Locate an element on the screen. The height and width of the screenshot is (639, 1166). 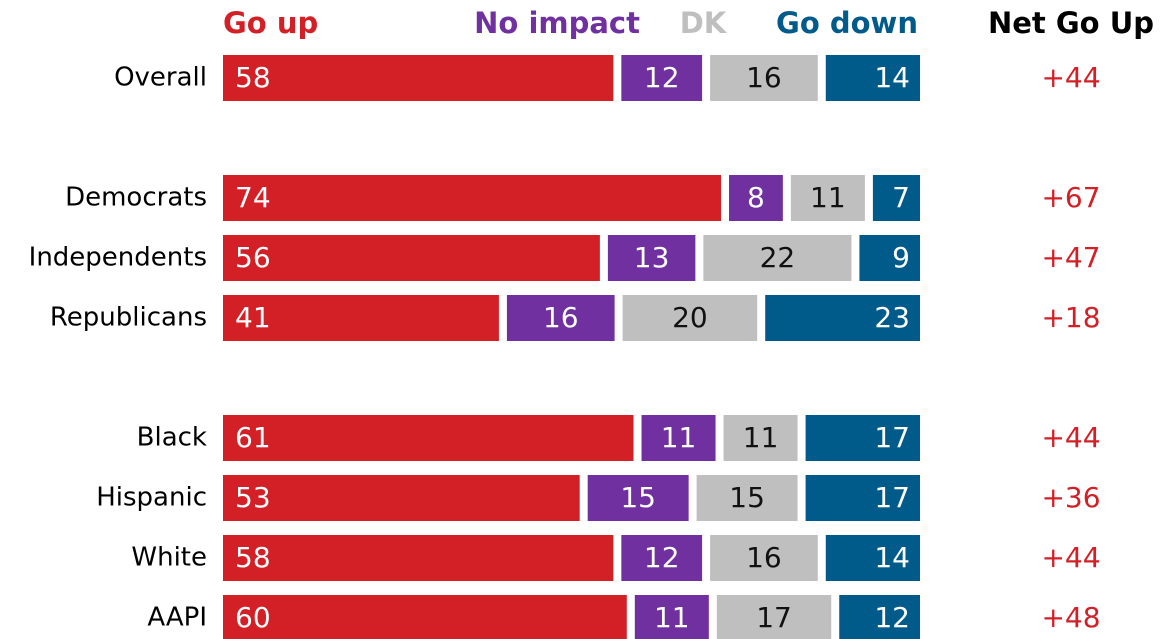
value-label: 8 is located at coordinates (756, 197).